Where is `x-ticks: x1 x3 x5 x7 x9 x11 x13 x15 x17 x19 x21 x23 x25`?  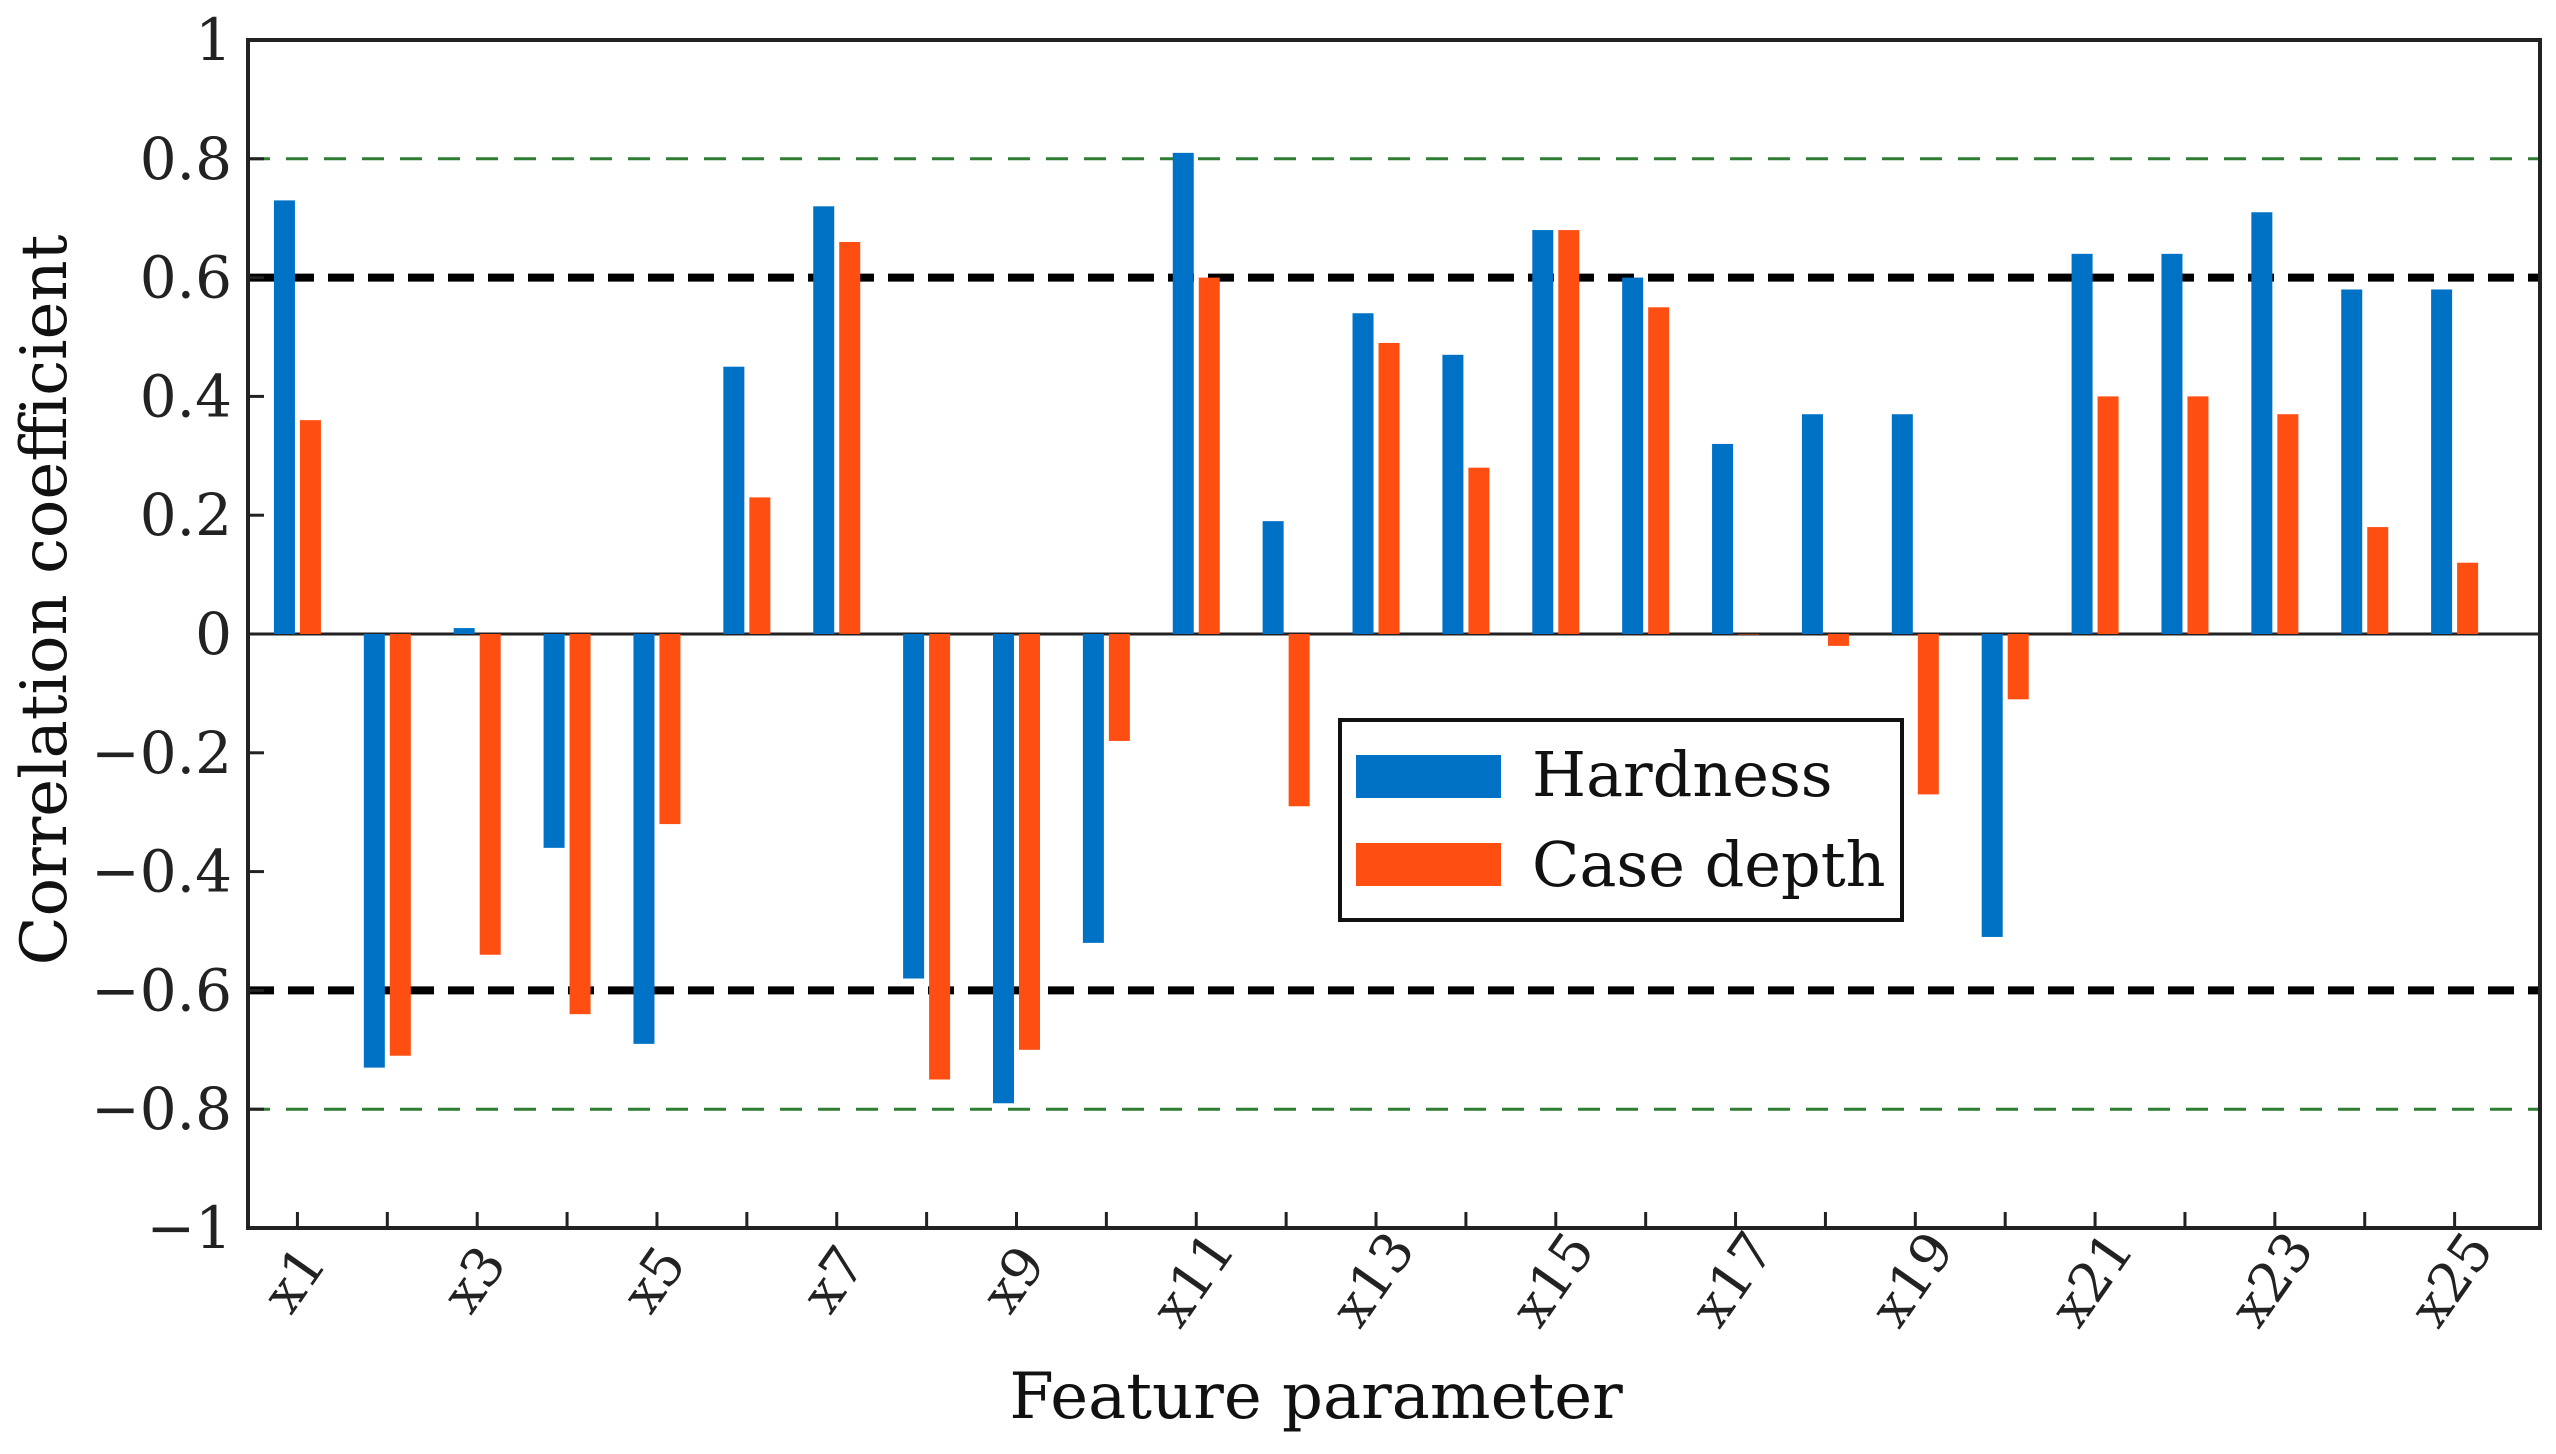 x-ticks: x1 x3 x5 x7 x9 x11 x13 x15 x17 x19 x21 x23 x25 is located at coordinates (1378, 1275).